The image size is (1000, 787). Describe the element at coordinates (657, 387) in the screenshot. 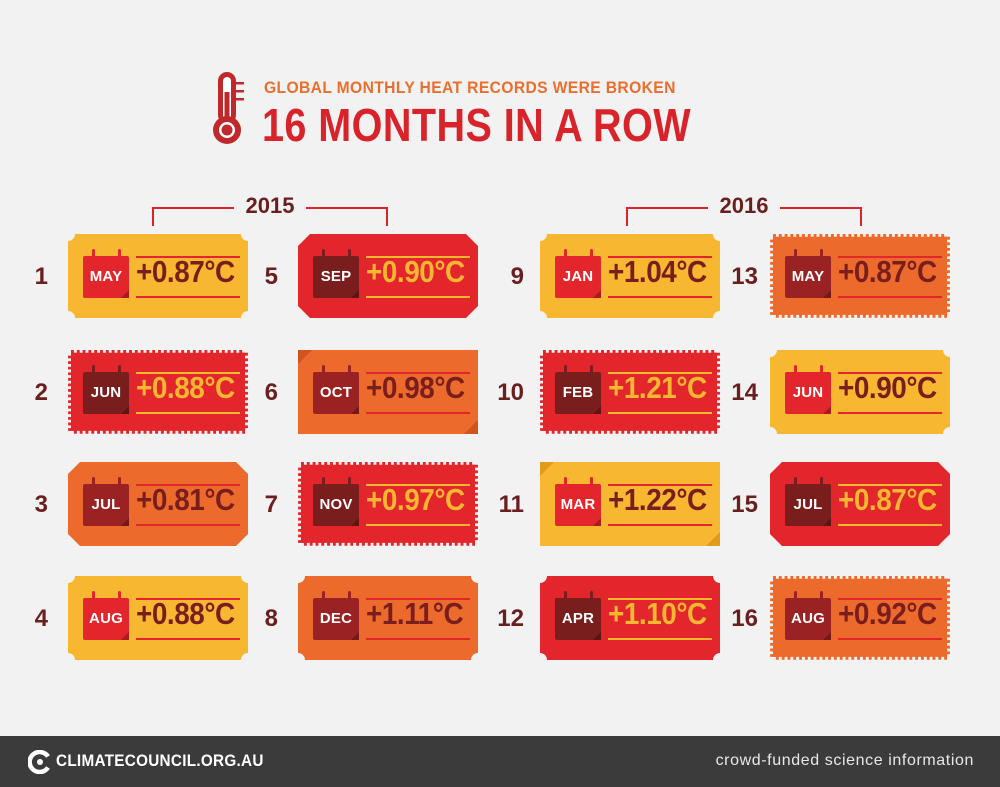

I see `temperature-anomaly: +1.21°C` at that location.